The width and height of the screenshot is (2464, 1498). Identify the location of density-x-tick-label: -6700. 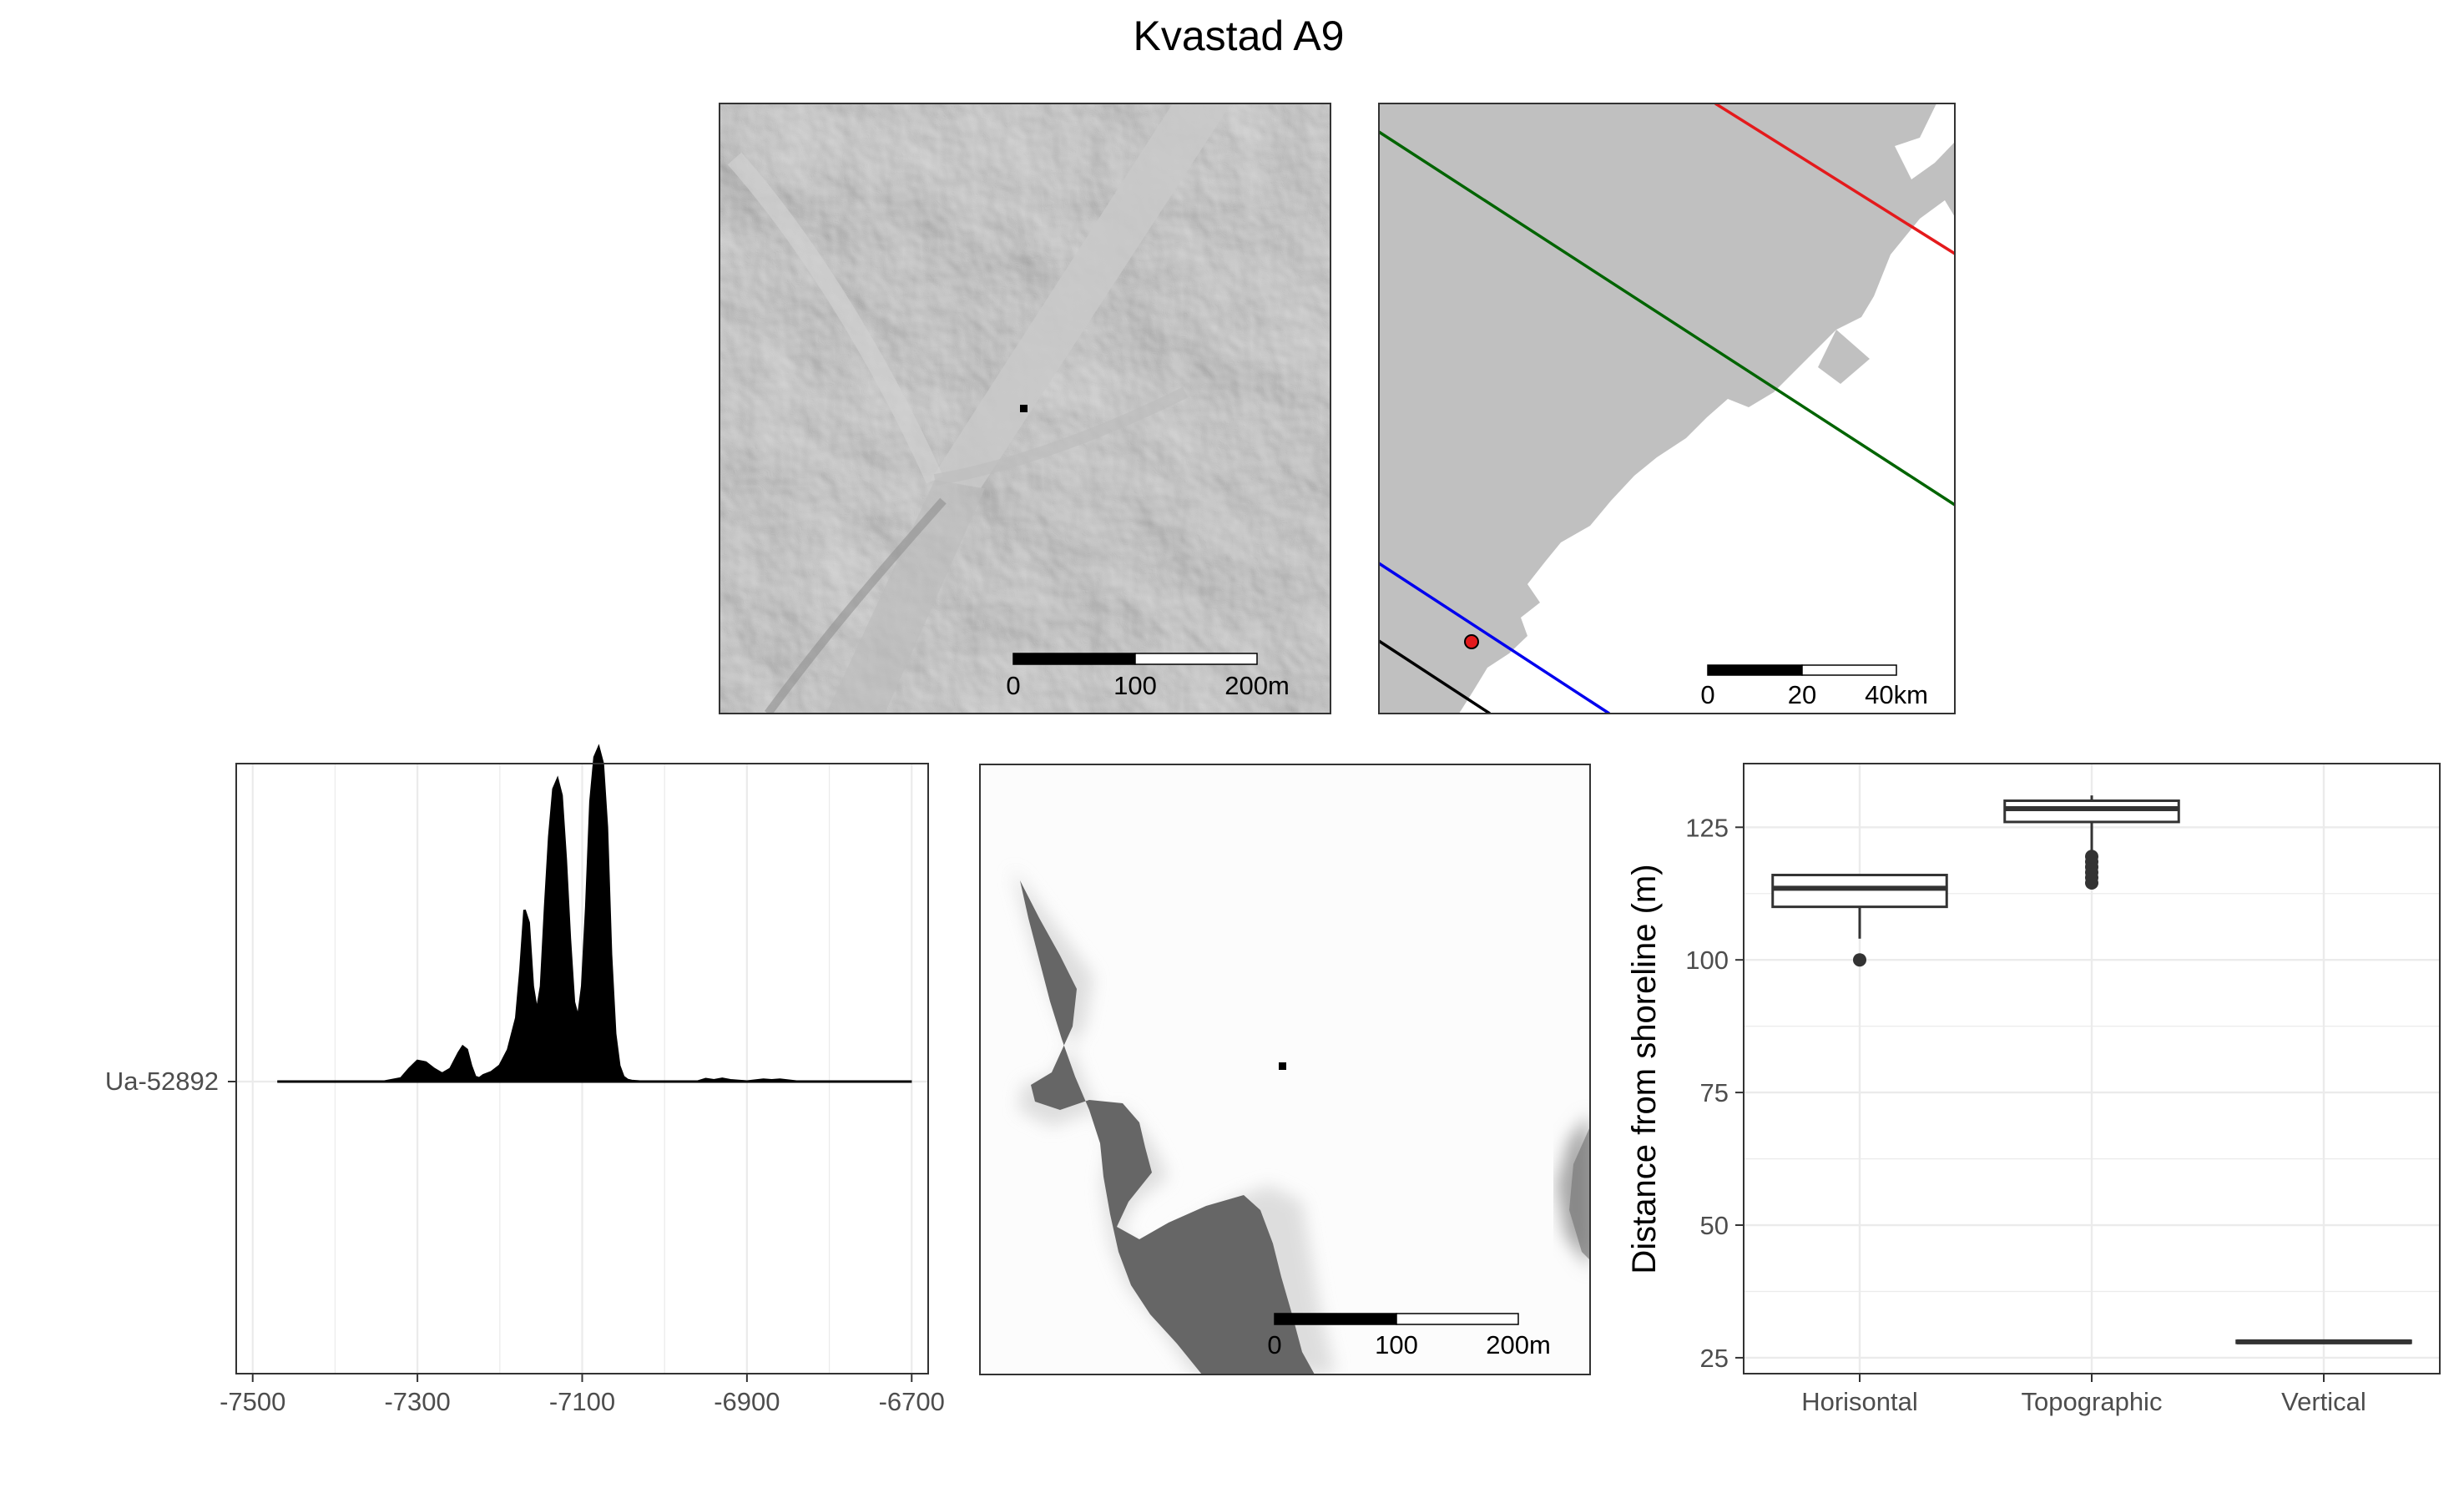
(912, 1401).